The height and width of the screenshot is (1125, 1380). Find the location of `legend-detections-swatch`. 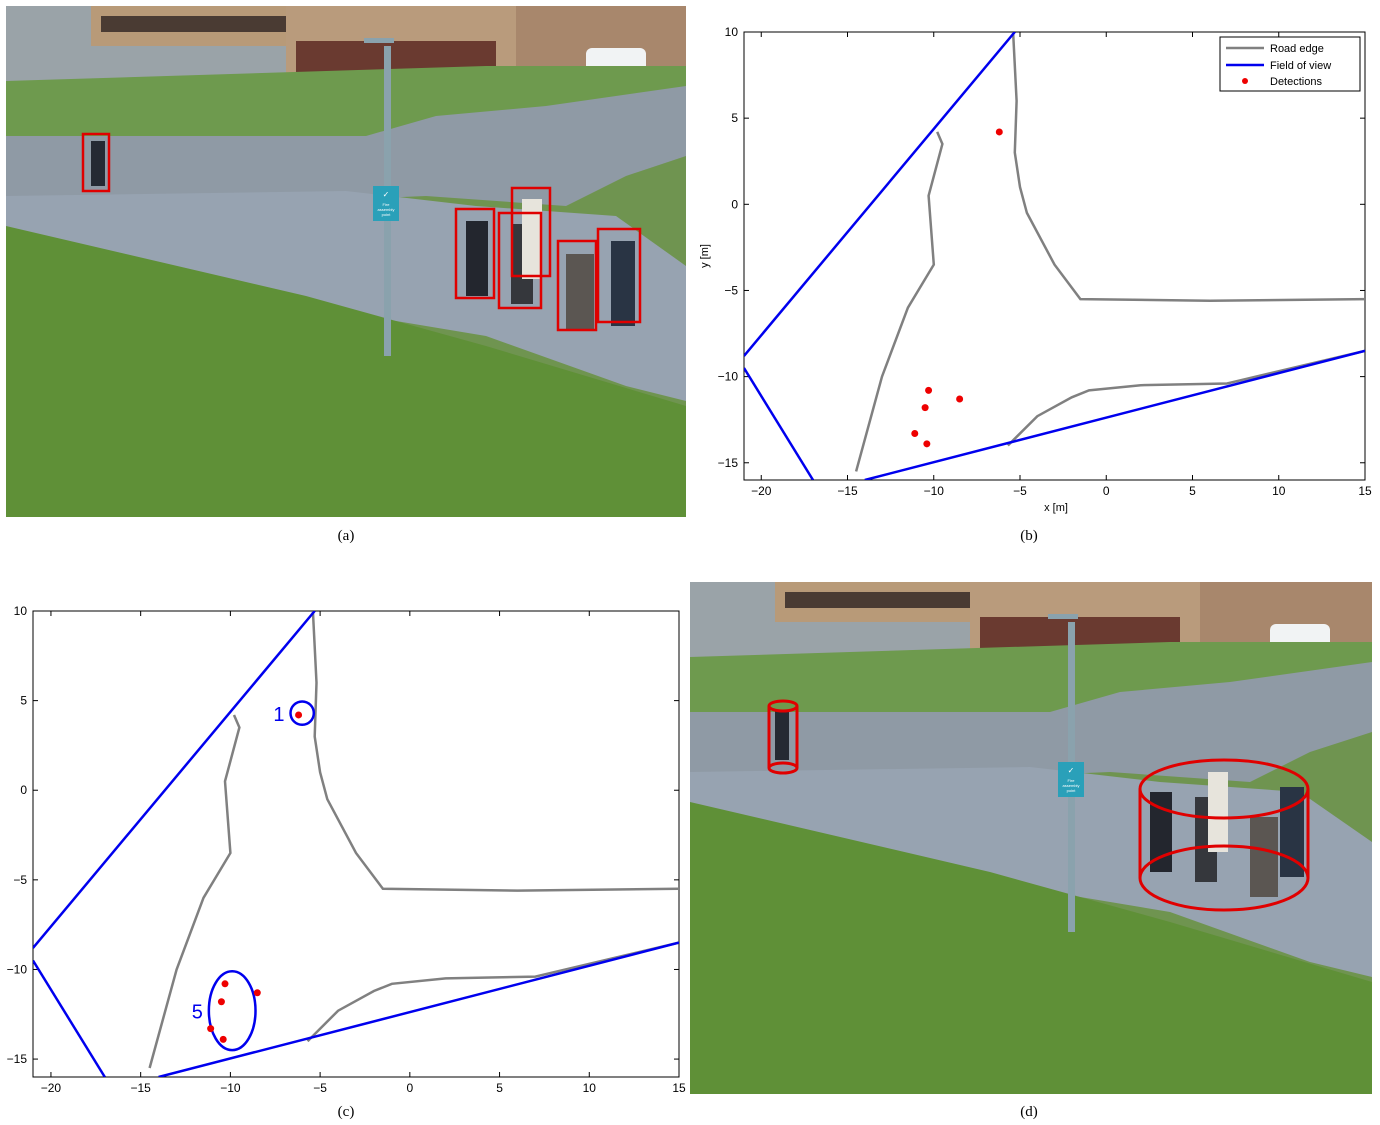

legend-detections-swatch is located at coordinates (1245, 81).